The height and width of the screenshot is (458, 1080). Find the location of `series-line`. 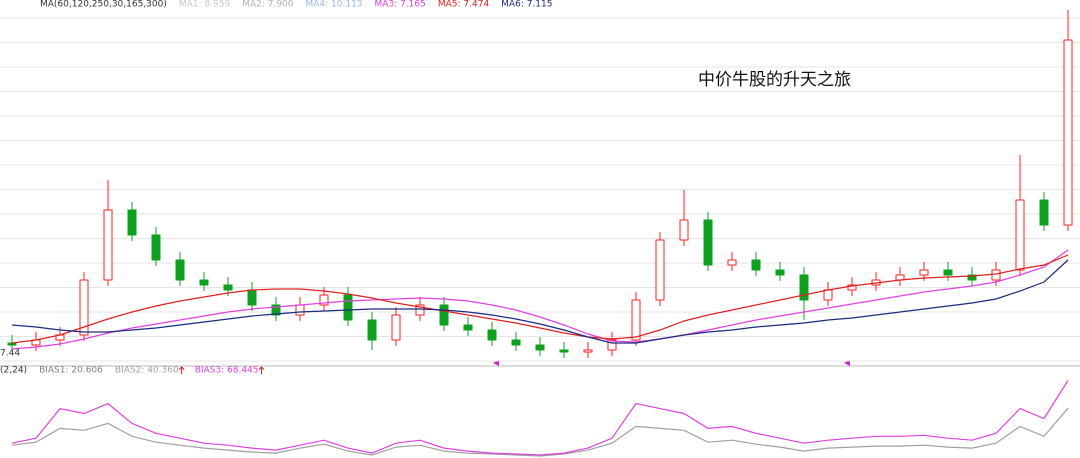

series-line is located at coordinates (540, 432).